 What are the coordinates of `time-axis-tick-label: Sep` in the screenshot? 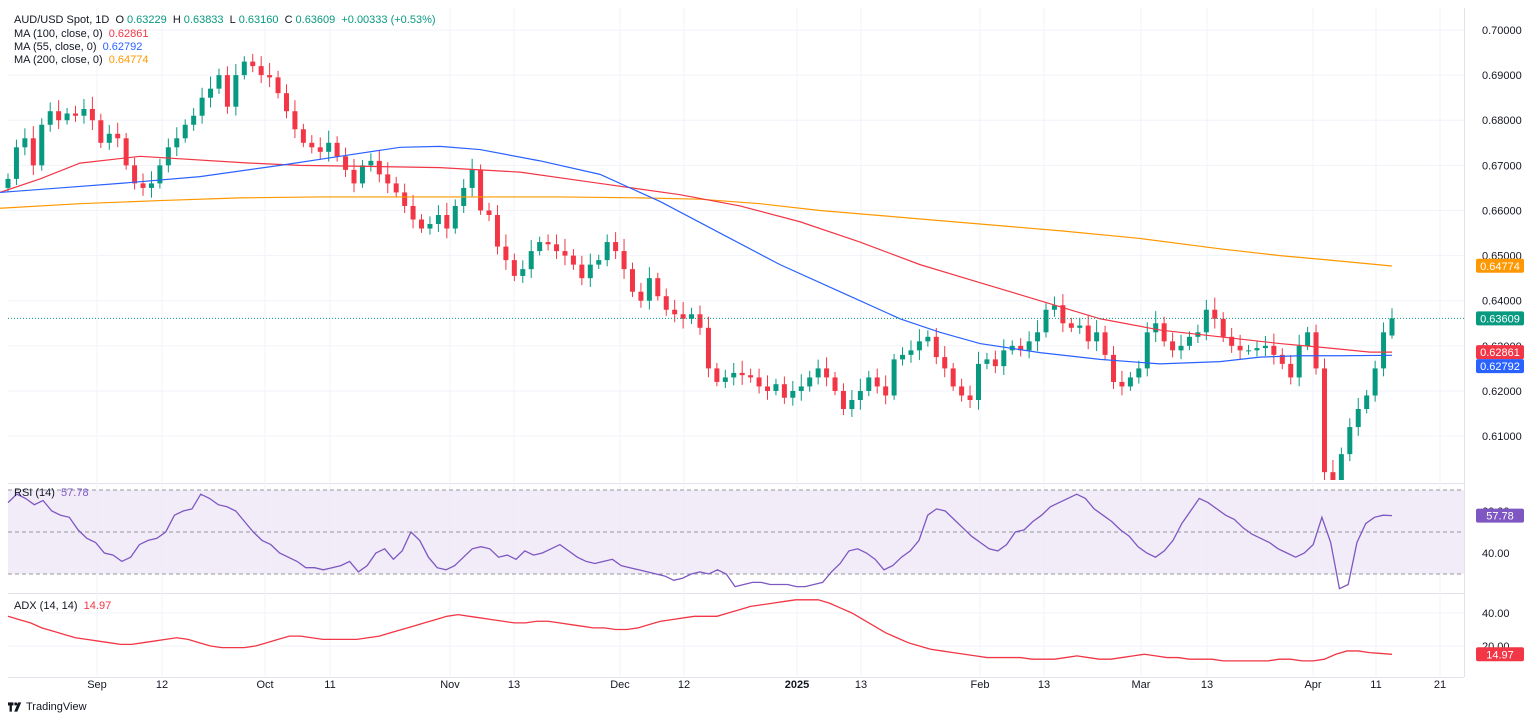 It's located at (97, 685).